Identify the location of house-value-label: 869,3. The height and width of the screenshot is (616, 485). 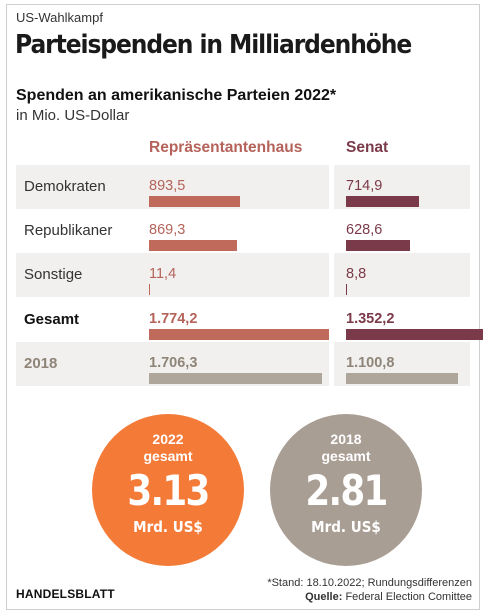
(167, 230).